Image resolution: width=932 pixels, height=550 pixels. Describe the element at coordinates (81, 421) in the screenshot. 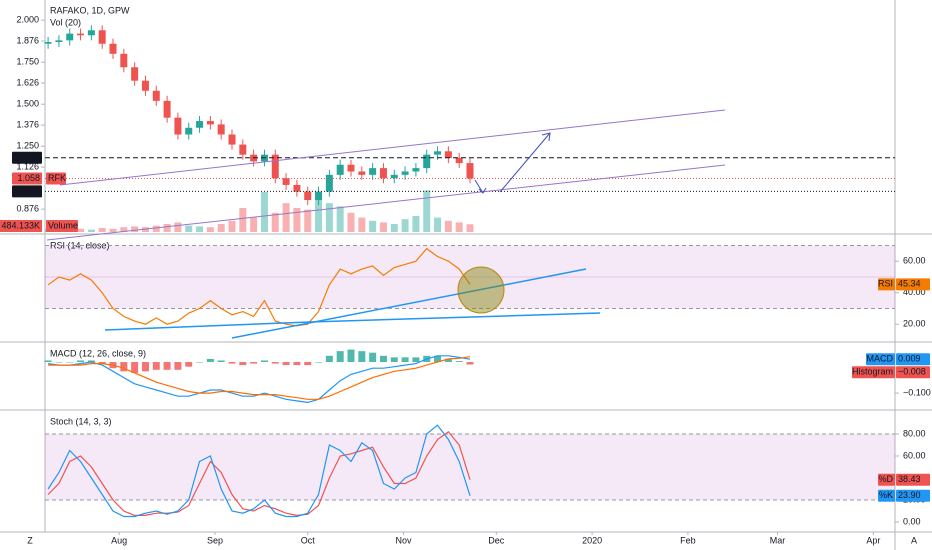

I see `pane-title: Stoch (14, 3, 3)` at that location.